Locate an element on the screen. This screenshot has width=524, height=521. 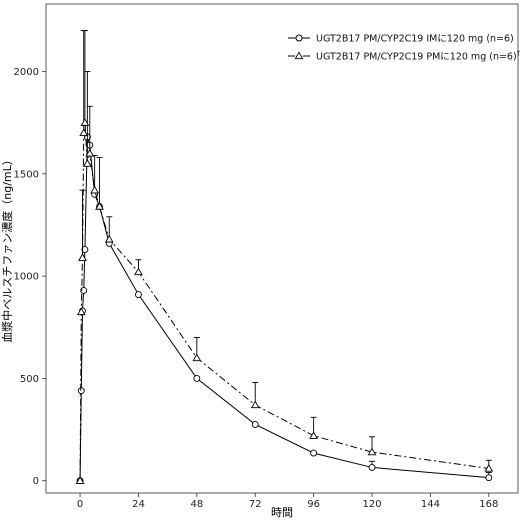
x-tick-label: 96 is located at coordinates (313, 504).